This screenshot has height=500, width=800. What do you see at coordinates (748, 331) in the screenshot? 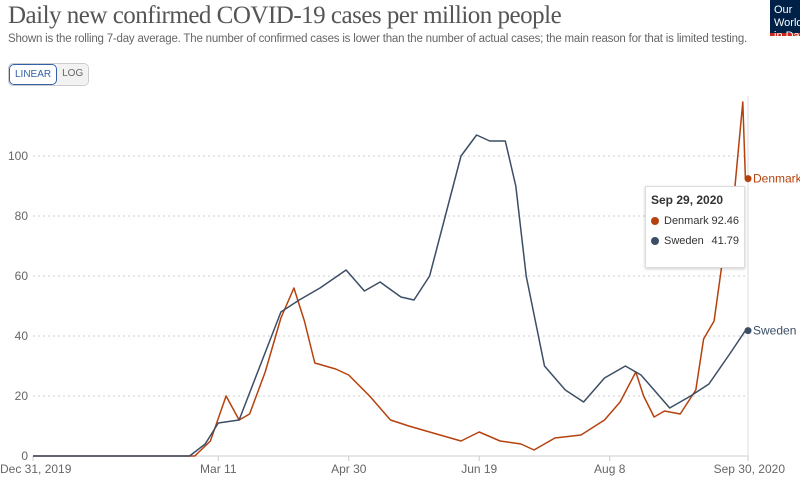
I see `series-endpoint-sweden` at bounding box center [748, 331].